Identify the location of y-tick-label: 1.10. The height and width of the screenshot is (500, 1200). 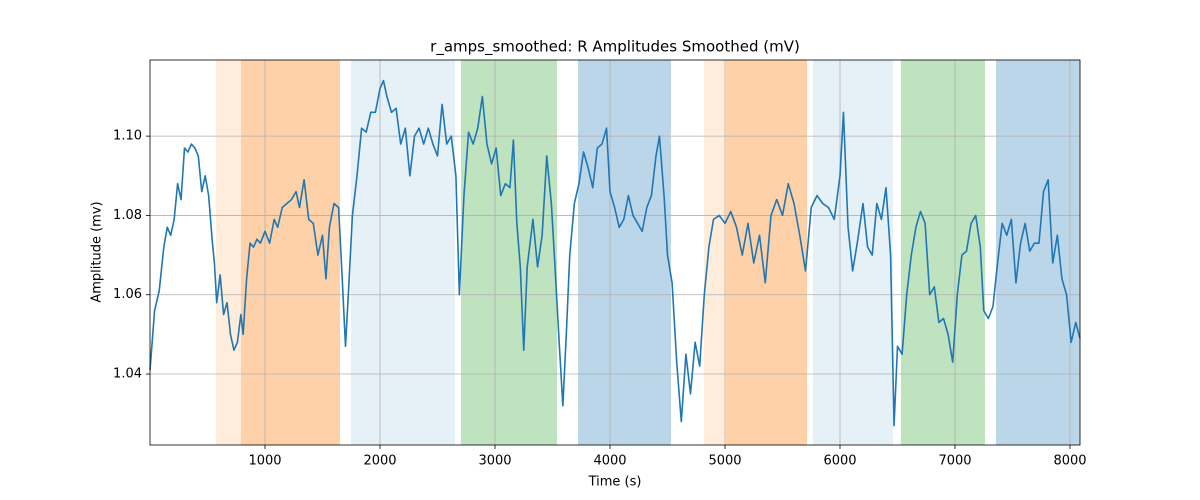
(127, 136).